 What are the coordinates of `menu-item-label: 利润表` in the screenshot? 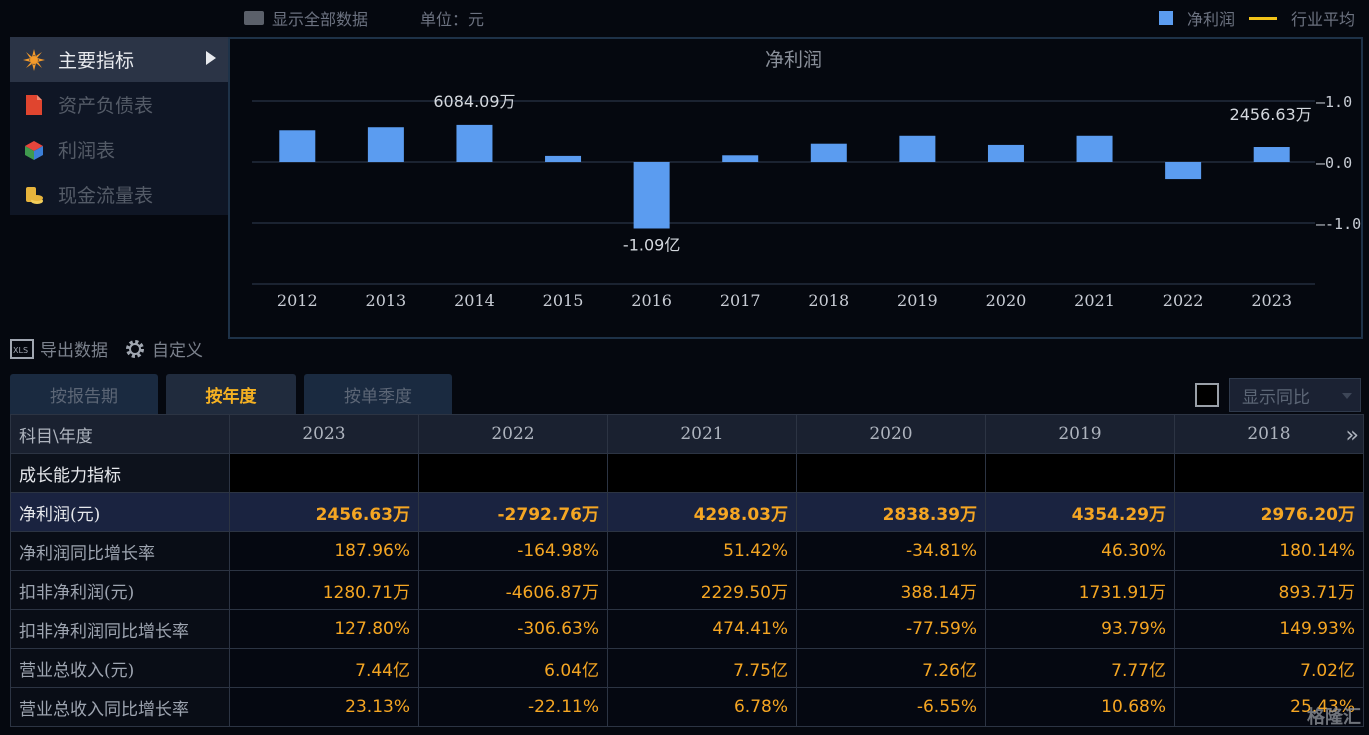 It's located at (87, 151).